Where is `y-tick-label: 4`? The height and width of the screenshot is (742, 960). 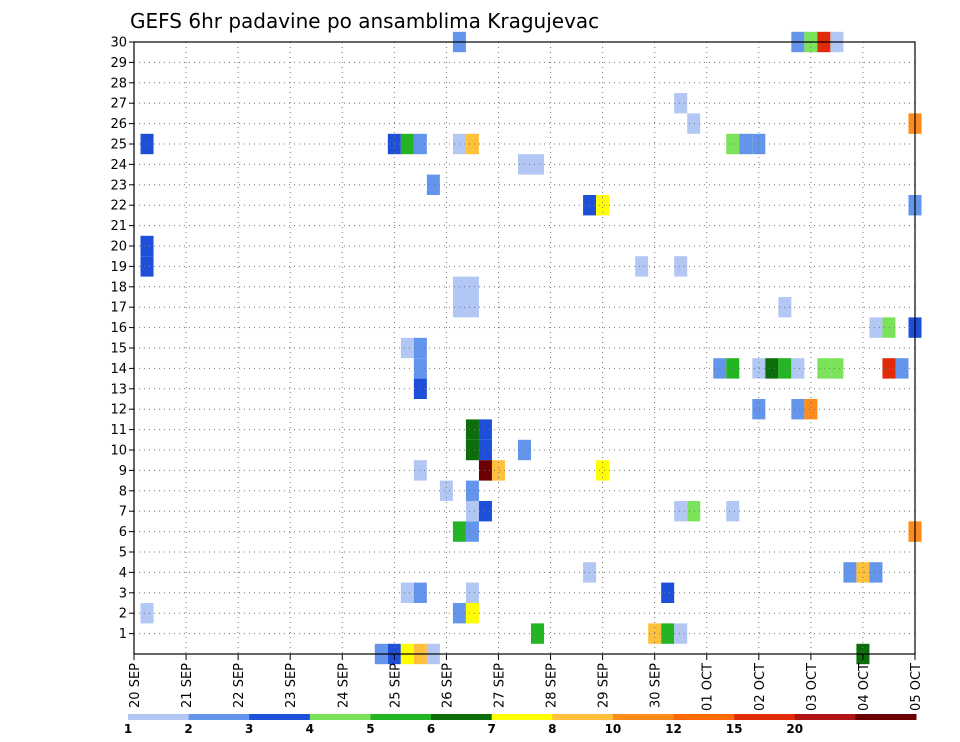
y-tick-label: 4 is located at coordinates (123, 573).